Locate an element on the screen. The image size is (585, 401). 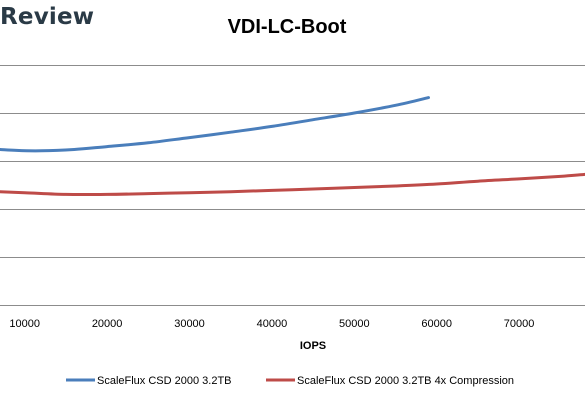
x-tick-label-20000: 20000 is located at coordinates (107, 324).